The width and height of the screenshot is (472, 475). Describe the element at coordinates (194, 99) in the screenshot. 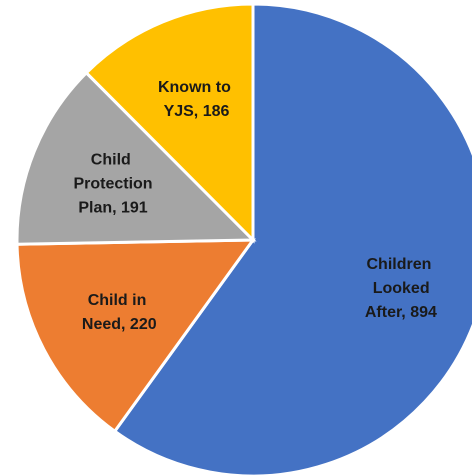

I see `slice-label: Known to YJS, 186` at that location.